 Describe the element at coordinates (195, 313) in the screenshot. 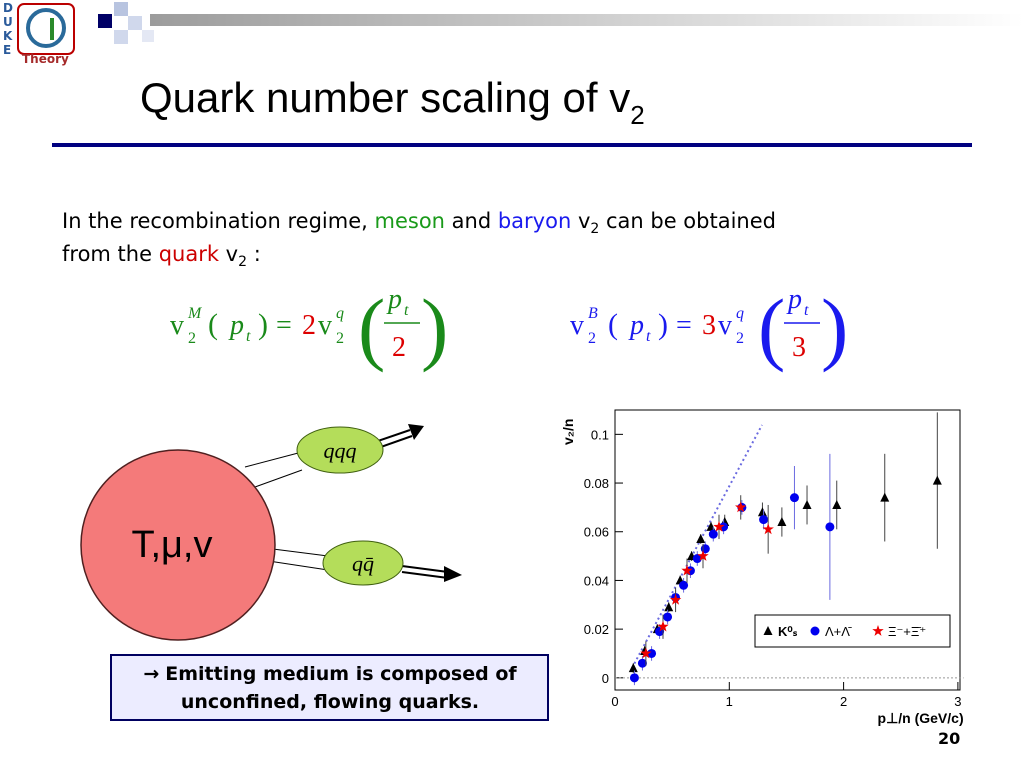

I see `formula-part: M` at that location.